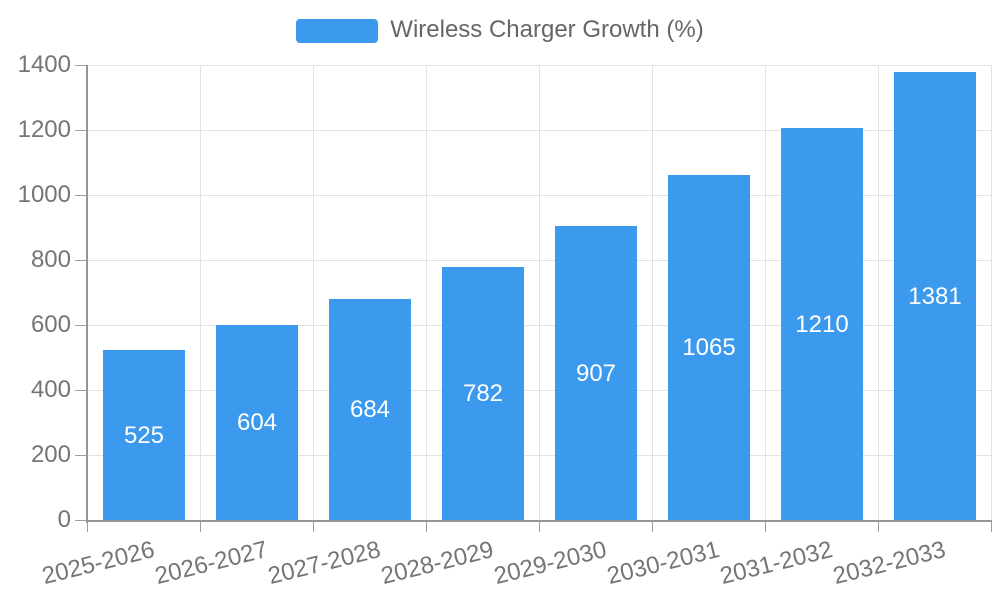 The image size is (1000, 600). I want to click on bar-value-label: 782, so click(483, 393).